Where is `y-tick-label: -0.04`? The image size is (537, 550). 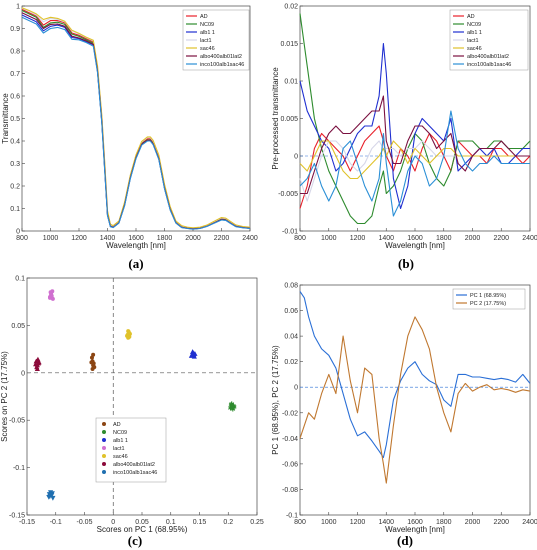
y-tick-label: -0.04 is located at coordinates (290, 439).